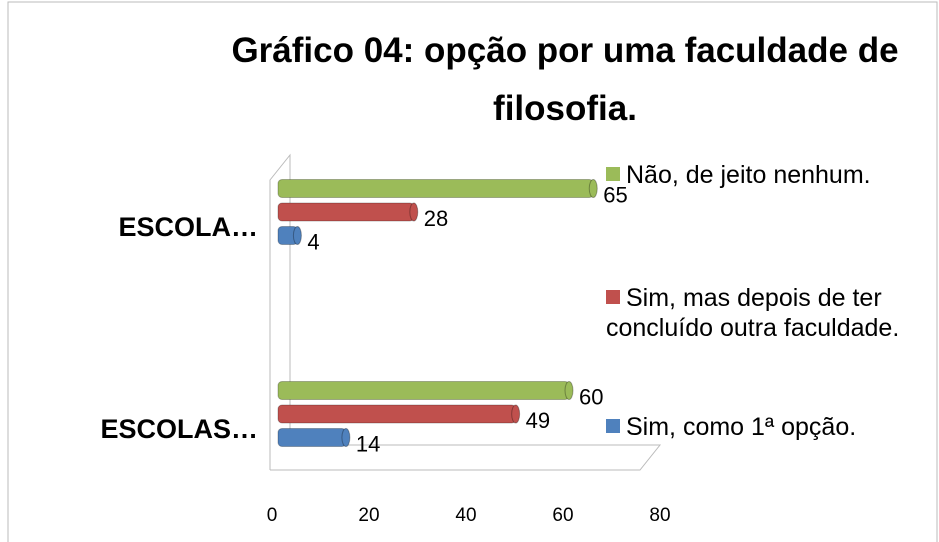 The height and width of the screenshot is (542, 939). What do you see at coordinates (748, 175) in the screenshot?
I see `legend-label: Não, de jeito nenhum.` at bounding box center [748, 175].